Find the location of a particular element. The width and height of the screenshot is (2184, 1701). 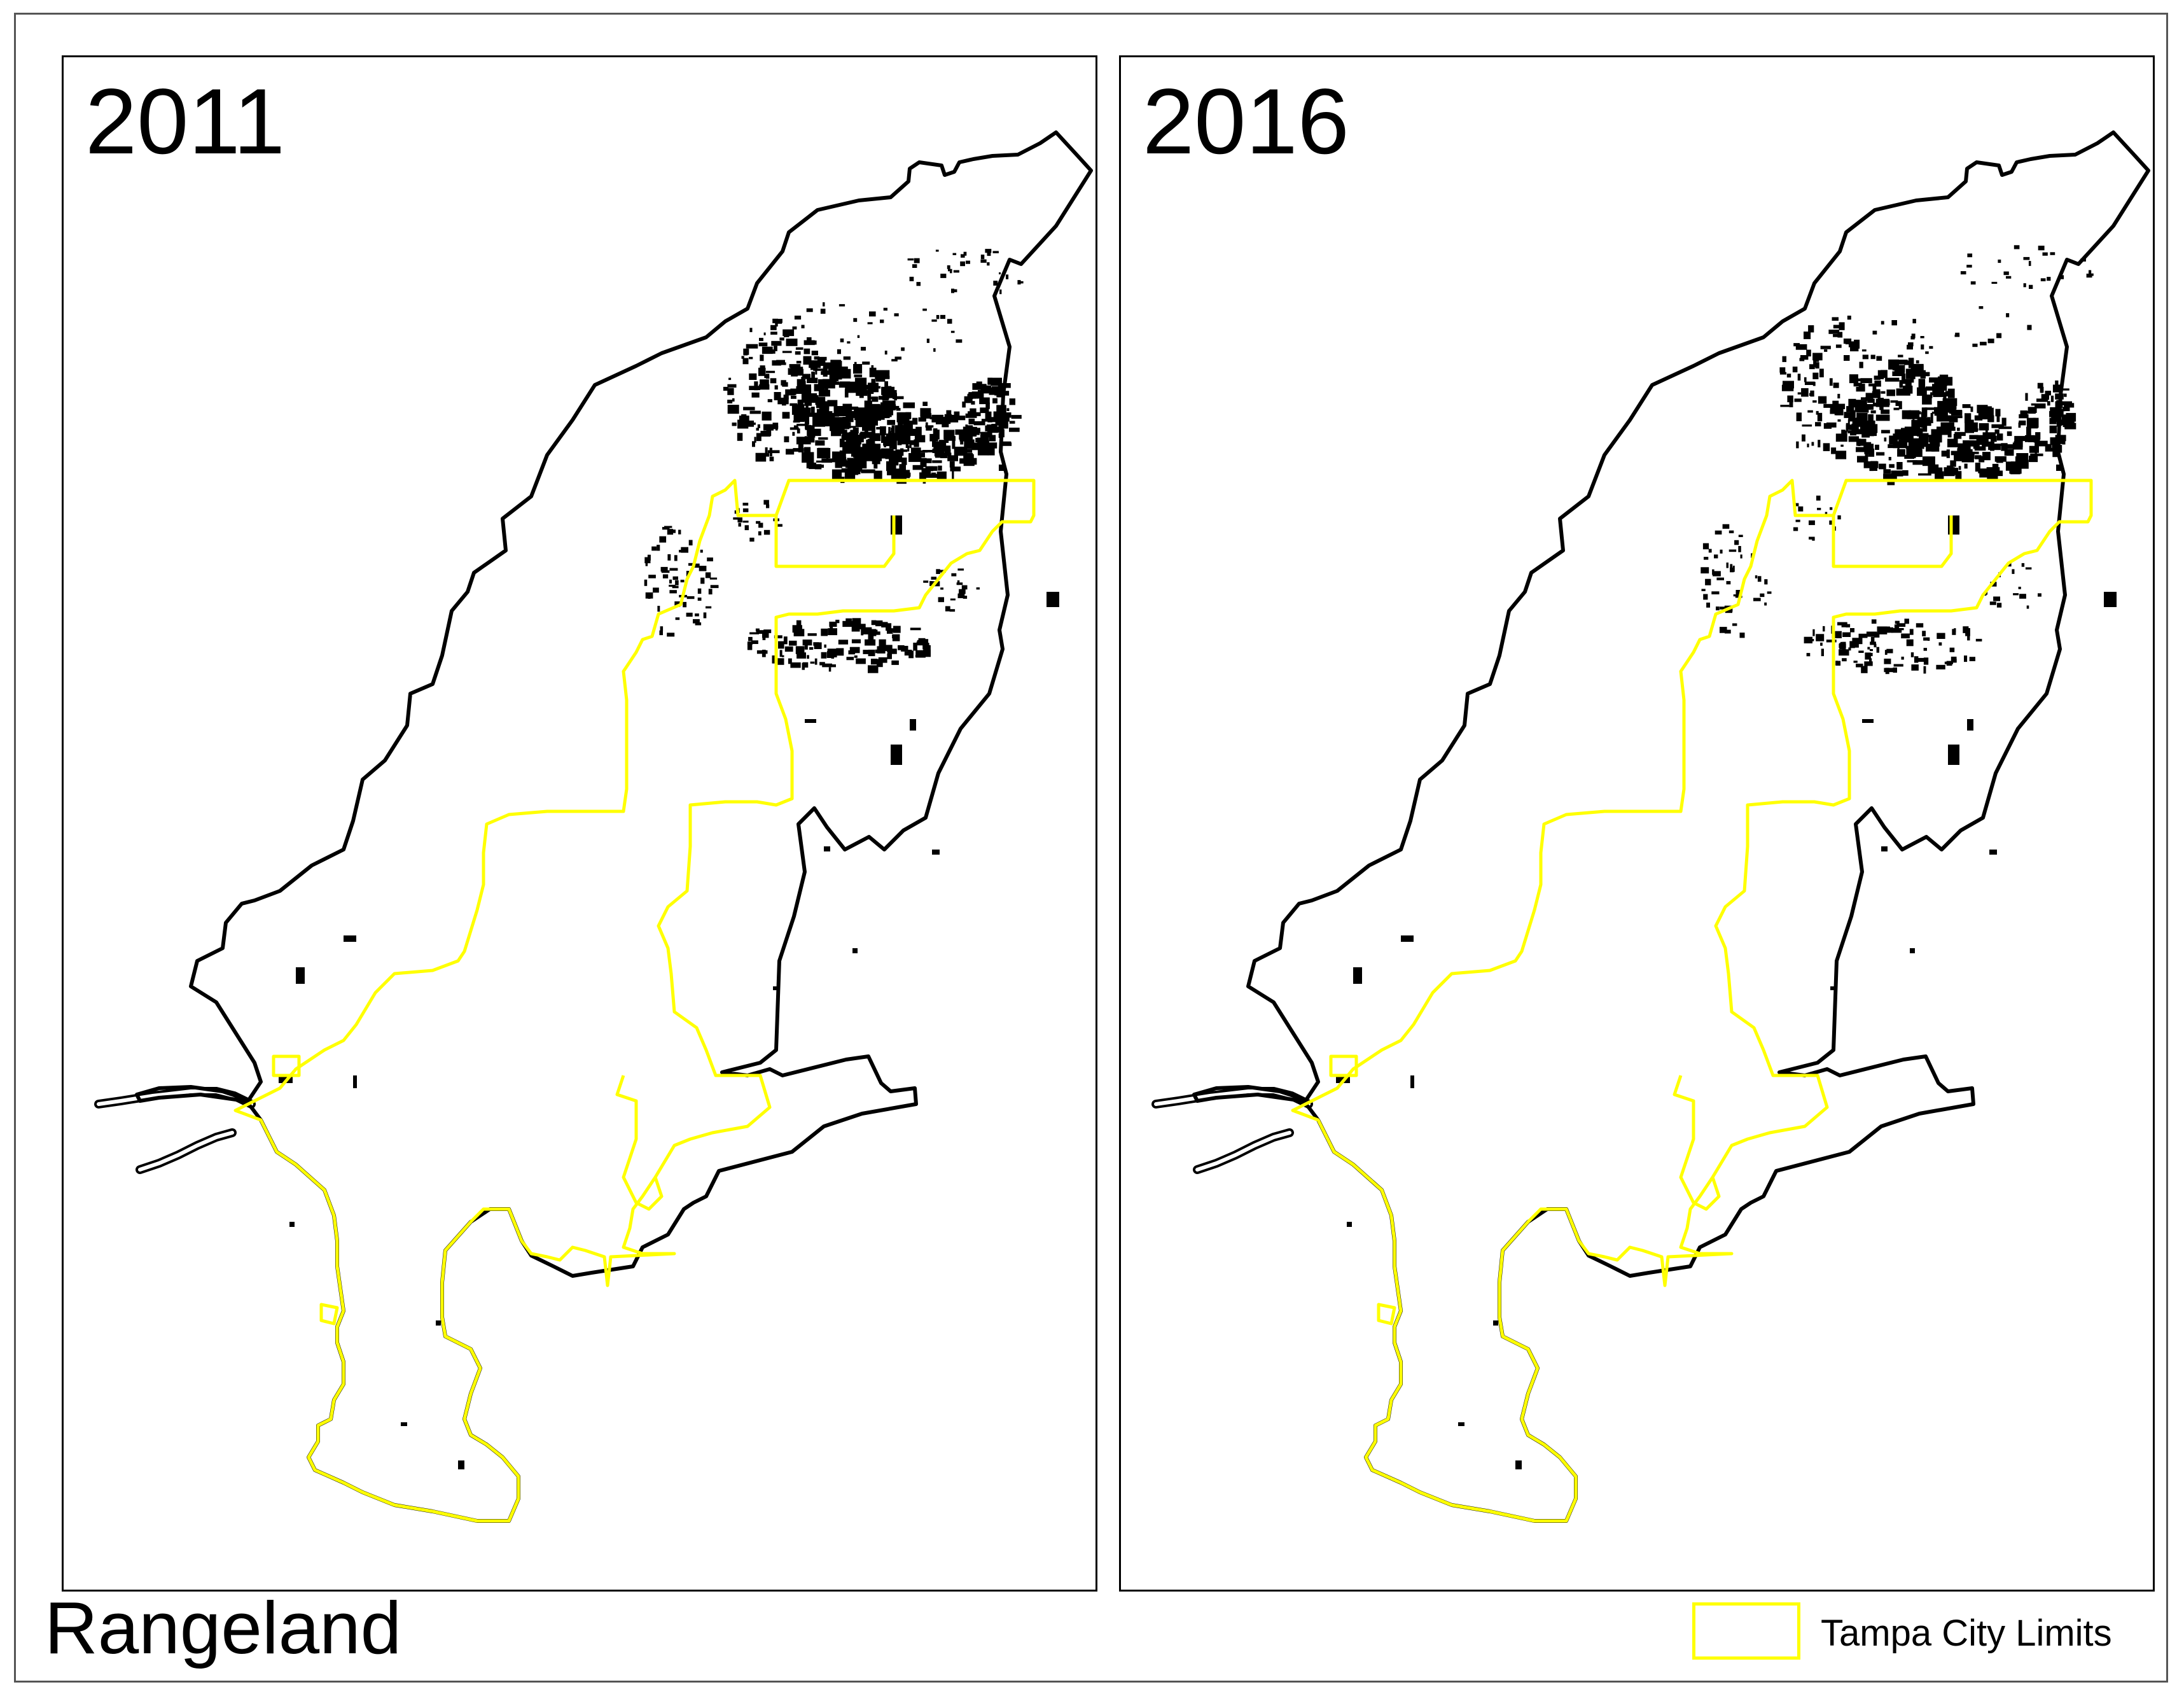

city-limits-boundary is located at coordinates (286, 1065).